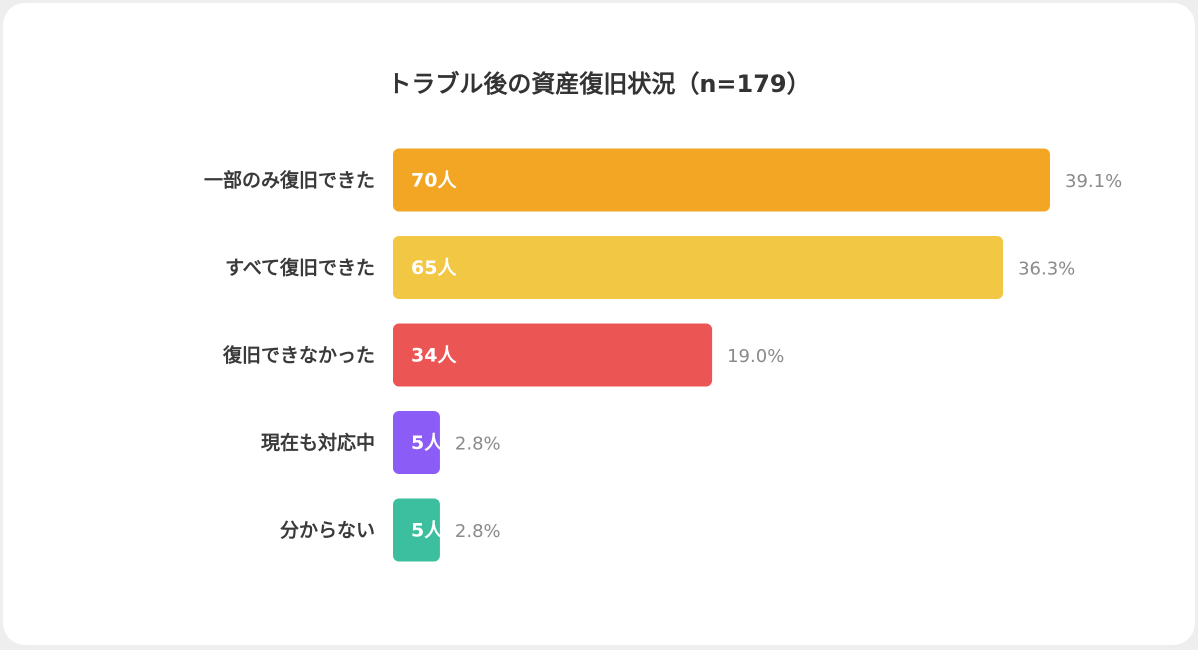 The height and width of the screenshot is (650, 1198). What do you see at coordinates (755, 356) in the screenshot?
I see `share-label: 19.0%` at bounding box center [755, 356].